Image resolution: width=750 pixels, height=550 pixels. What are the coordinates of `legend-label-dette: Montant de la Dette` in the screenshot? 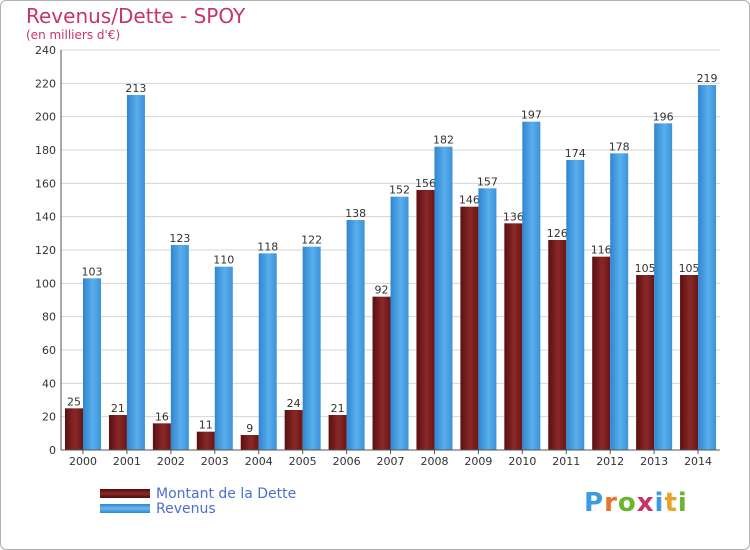 It's located at (226, 493).